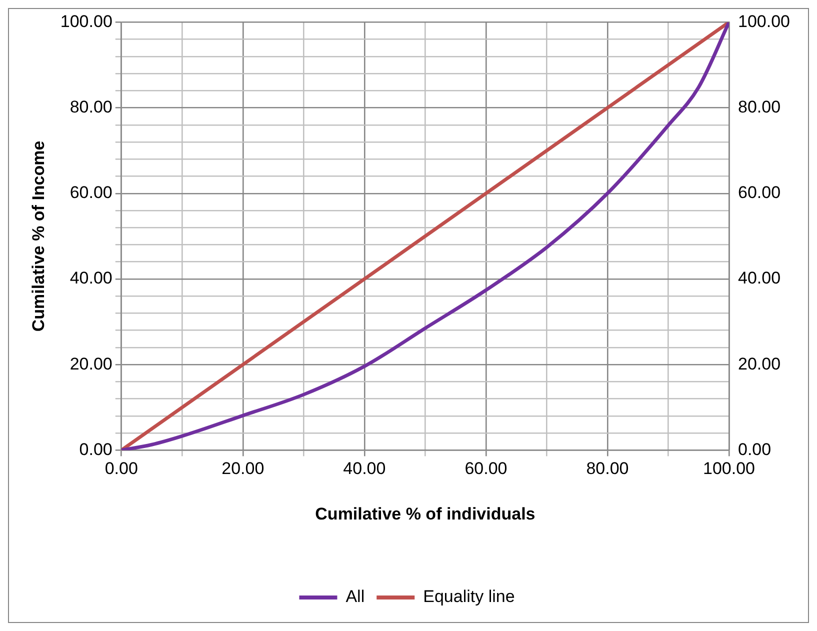 The height and width of the screenshot is (631, 817). Describe the element at coordinates (486, 468) in the screenshot. I see `x-tick-label: 60.00` at that location.